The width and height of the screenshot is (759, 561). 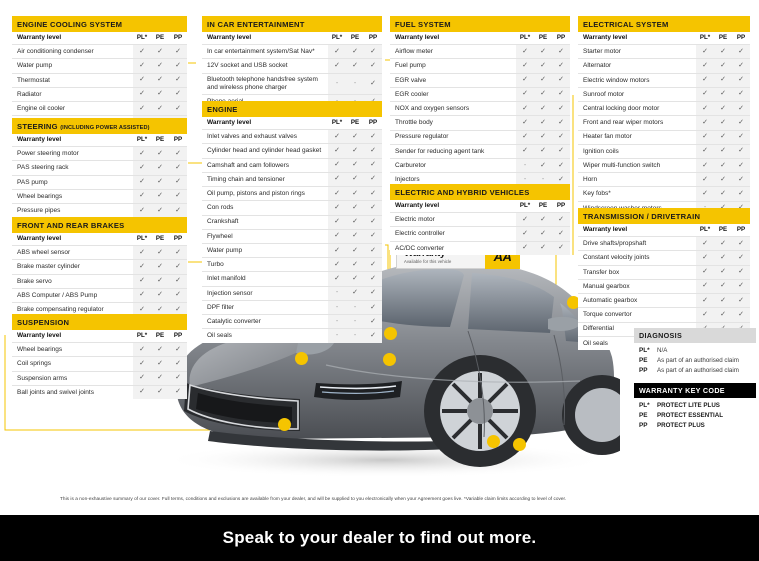 What do you see at coordinates (105, 127) in the screenshot?
I see `section-title-subtext: (INCLUDING POWER ASSISTED)` at bounding box center [105, 127].